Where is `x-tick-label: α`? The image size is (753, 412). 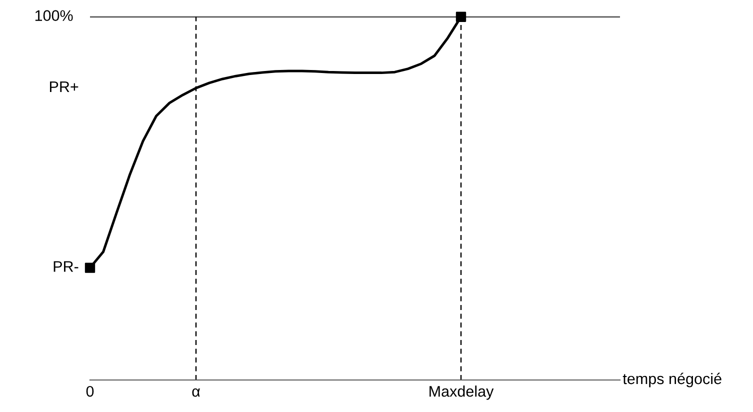
x-tick-label: α is located at coordinates (196, 392).